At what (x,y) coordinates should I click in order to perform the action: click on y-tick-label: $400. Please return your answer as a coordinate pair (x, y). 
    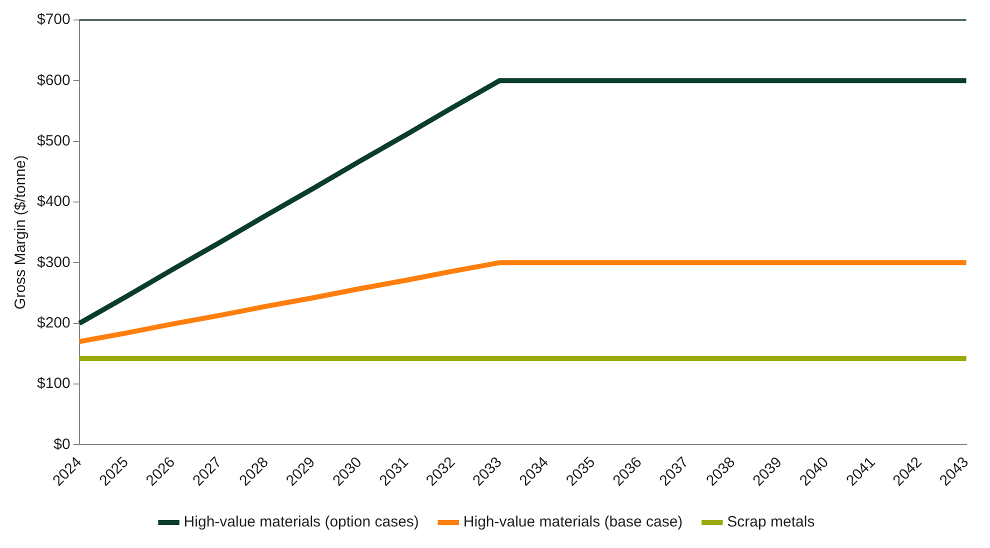
    Looking at the image, I should click on (53, 201).